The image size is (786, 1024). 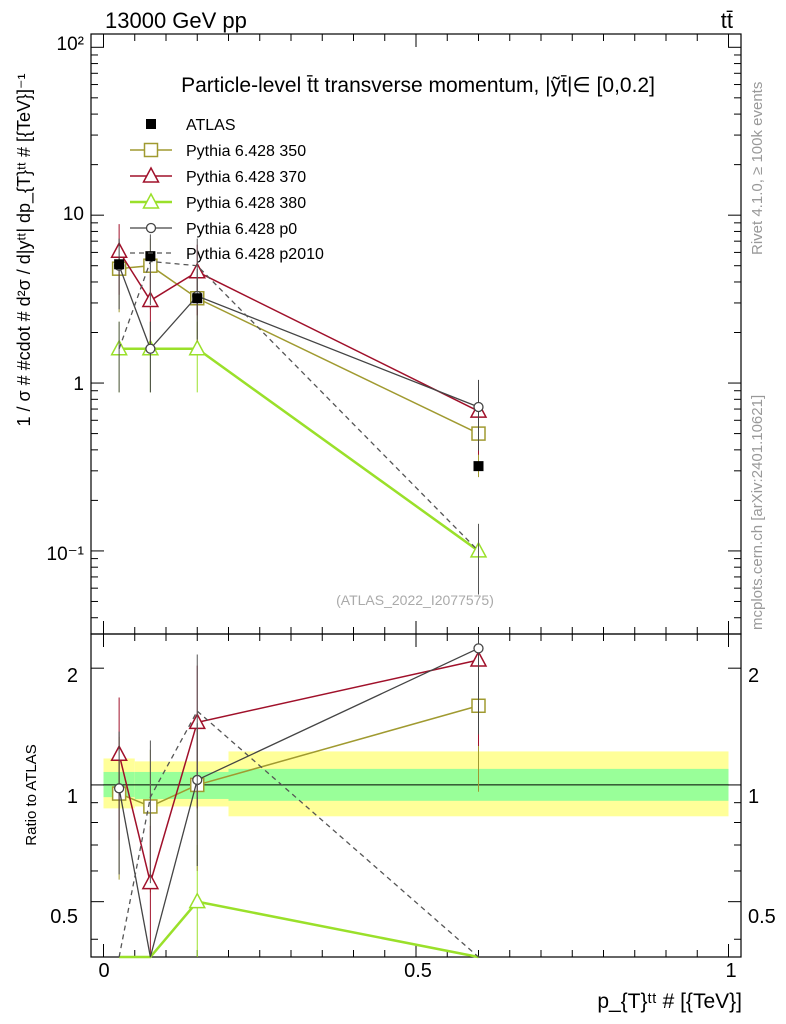 What do you see at coordinates (753, 676) in the screenshot?
I see `ratio-ytick-label-2-right: 2` at bounding box center [753, 676].